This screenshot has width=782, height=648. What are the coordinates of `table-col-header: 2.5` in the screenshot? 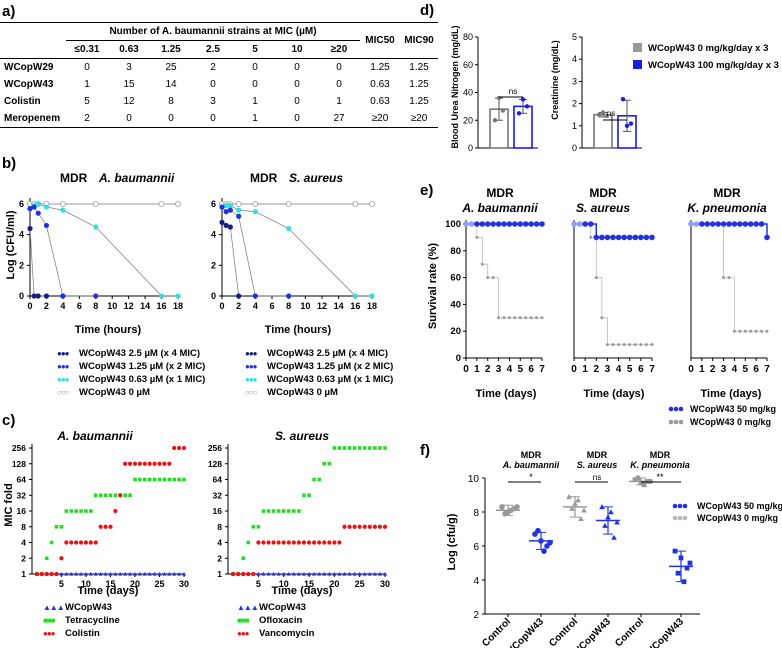 It's located at (213, 49).